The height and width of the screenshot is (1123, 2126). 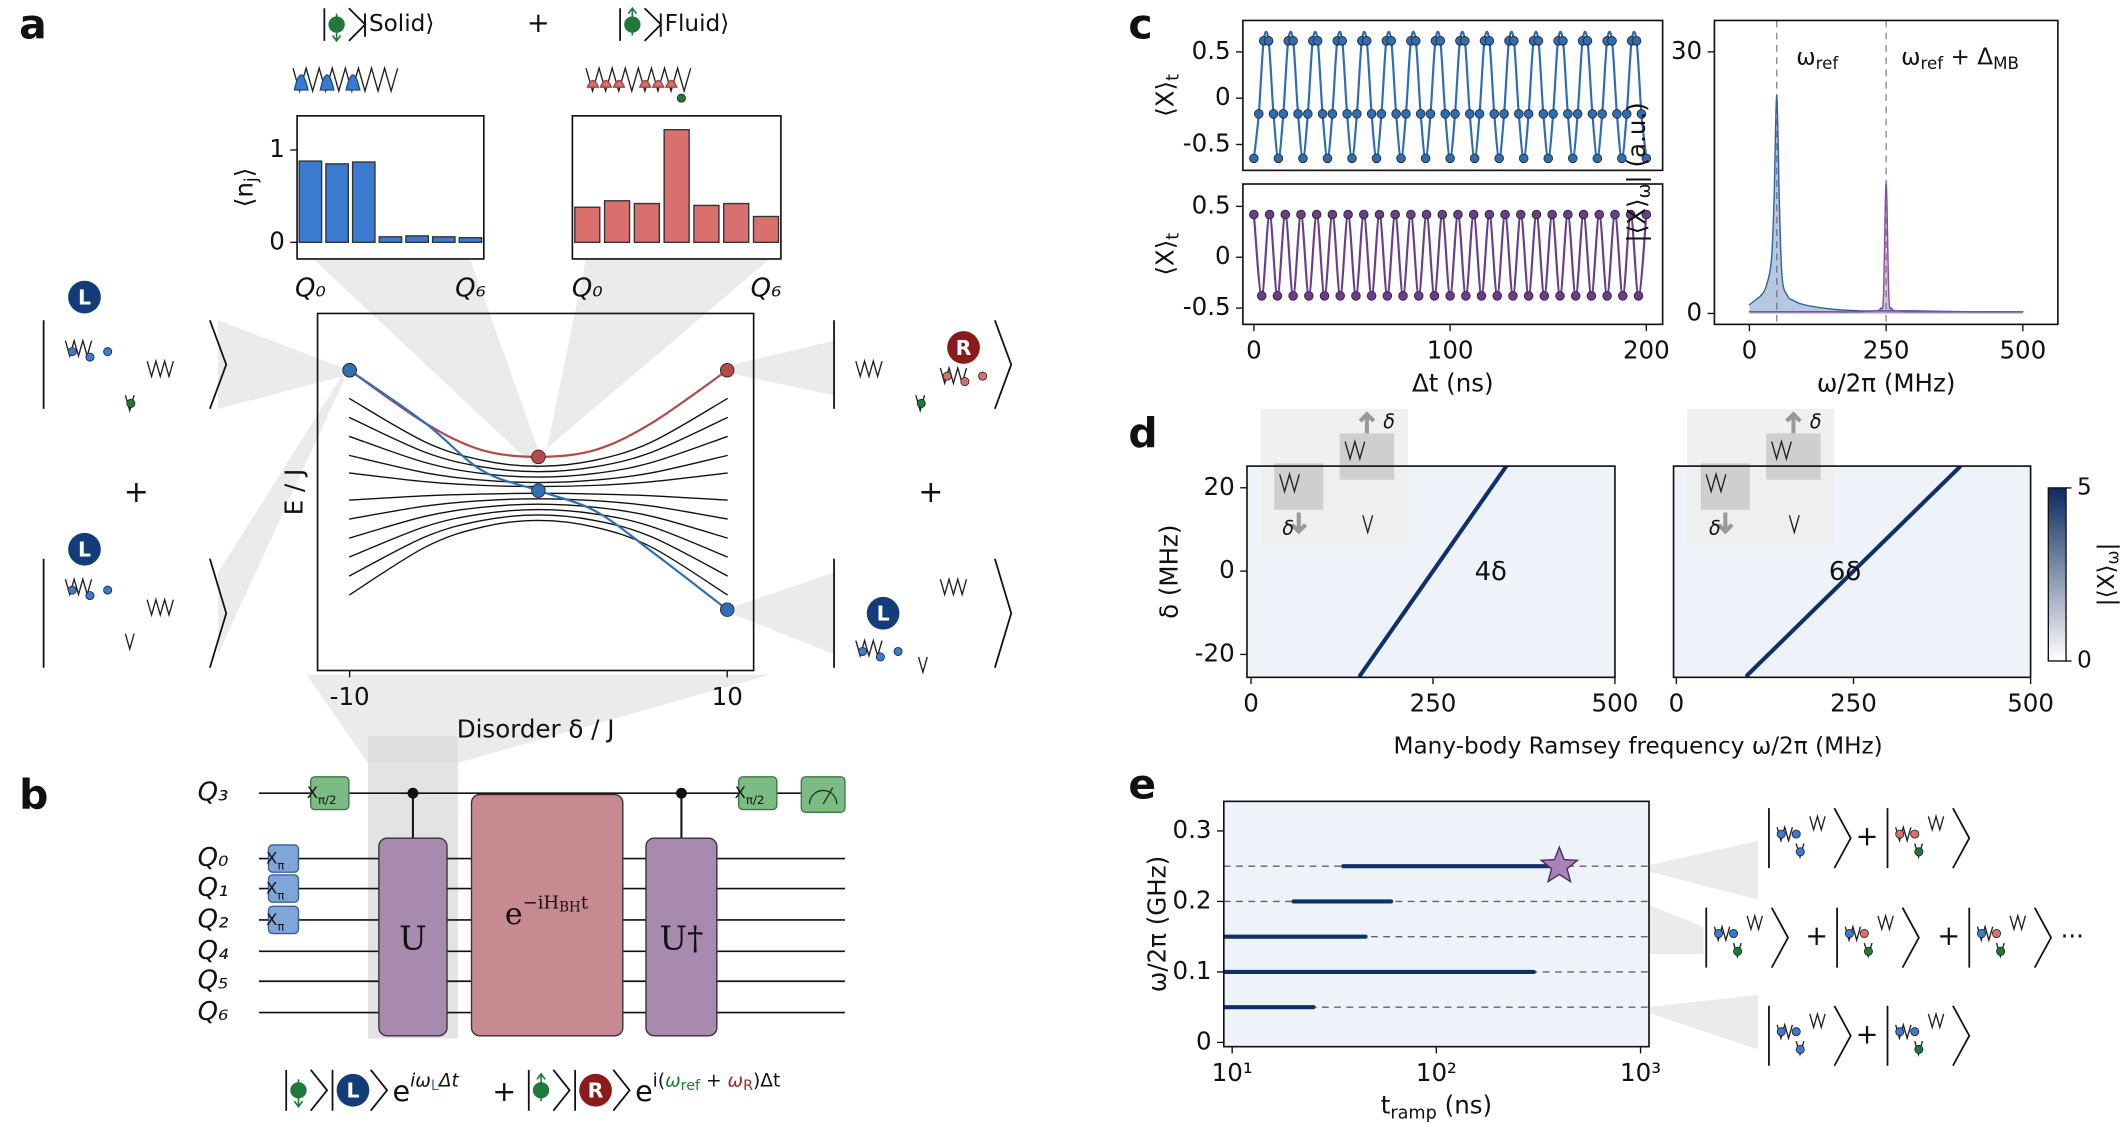 What do you see at coordinates (245, 188) in the screenshot?
I see `y-axis-label: ⟨nj⟩` at bounding box center [245, 188].